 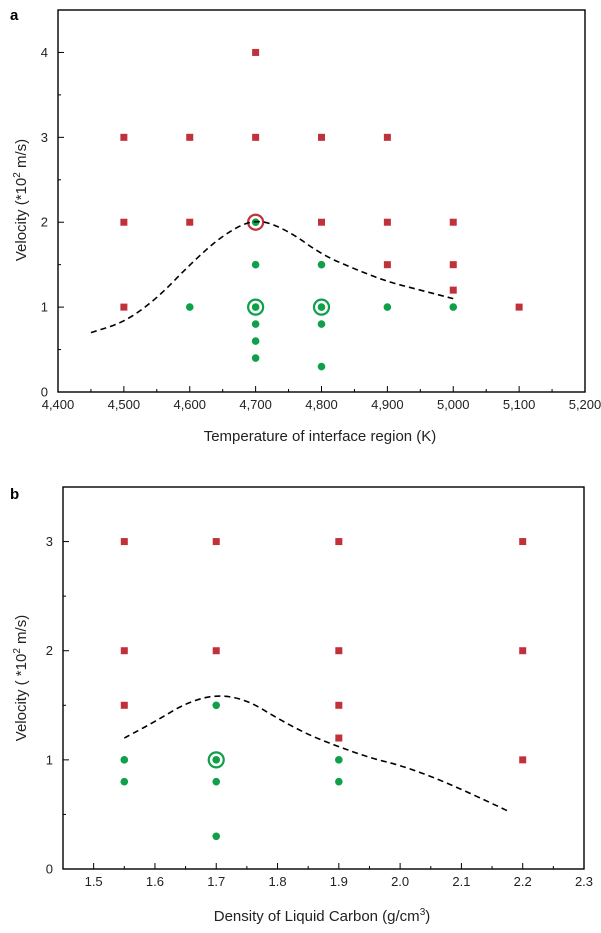 I want to click on x-tick-label: 2.1, so click(x=461, y=881).